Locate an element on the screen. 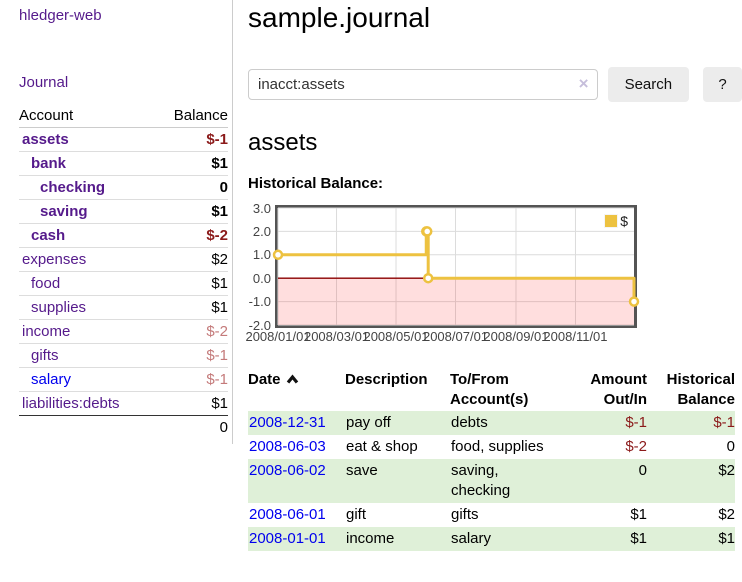 This screenshot has height=582, width=742. register-date-link: 2008-06-02 is located at coordinates (287, 470).